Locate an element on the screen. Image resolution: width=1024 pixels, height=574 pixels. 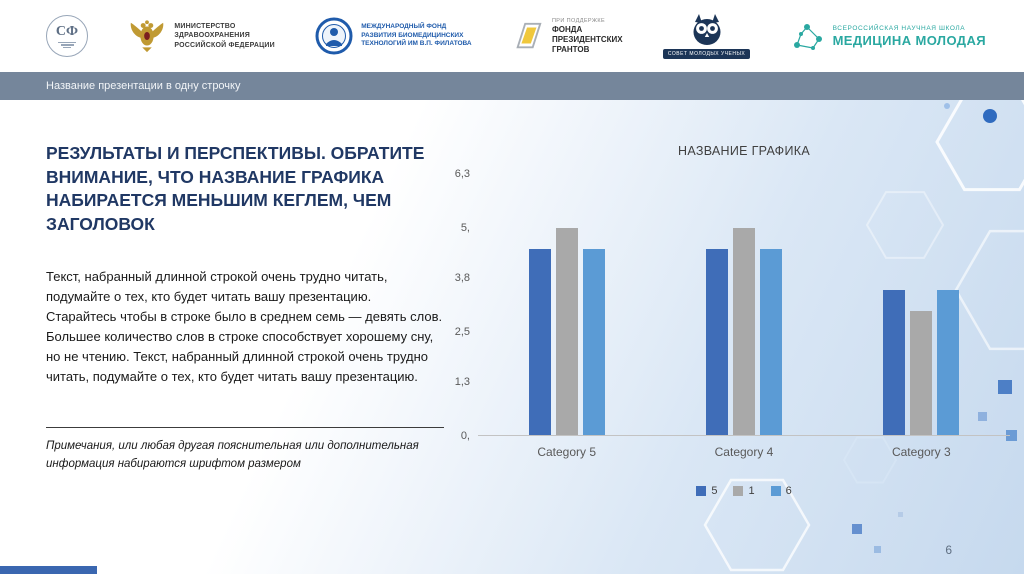
double-eagle-icon is located at coordinates (147, 36).